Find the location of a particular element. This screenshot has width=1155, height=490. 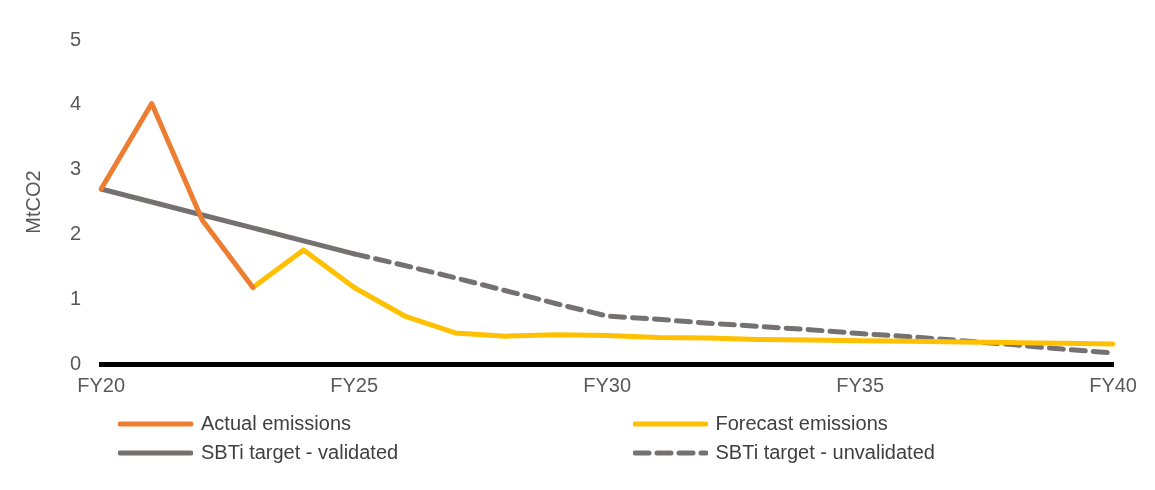

y-tick-label: 2 is located at coordinates (76, 232).